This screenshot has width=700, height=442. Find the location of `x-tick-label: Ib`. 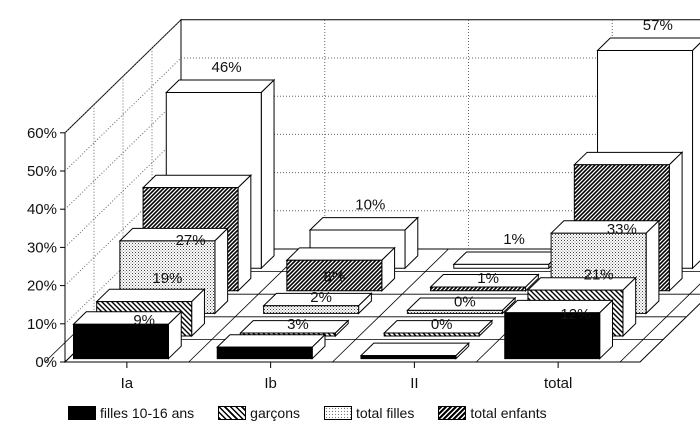

x-tick-label: Ib is located at coordinates (270, 383).